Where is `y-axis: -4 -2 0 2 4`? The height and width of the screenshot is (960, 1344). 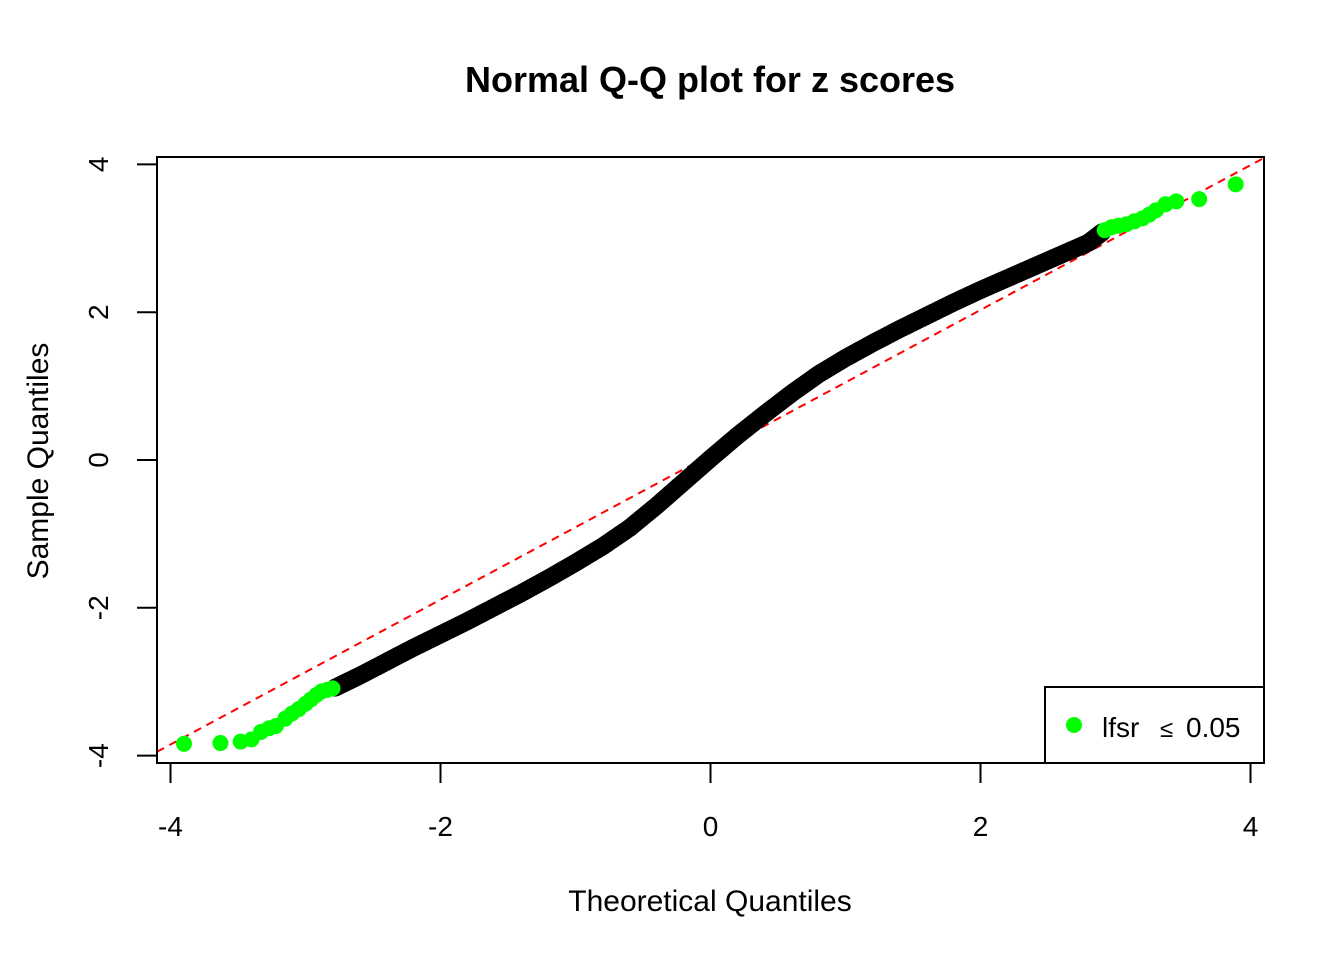 y-axis: -4 -2 0 2 4 is located at coordinates (120, 462).